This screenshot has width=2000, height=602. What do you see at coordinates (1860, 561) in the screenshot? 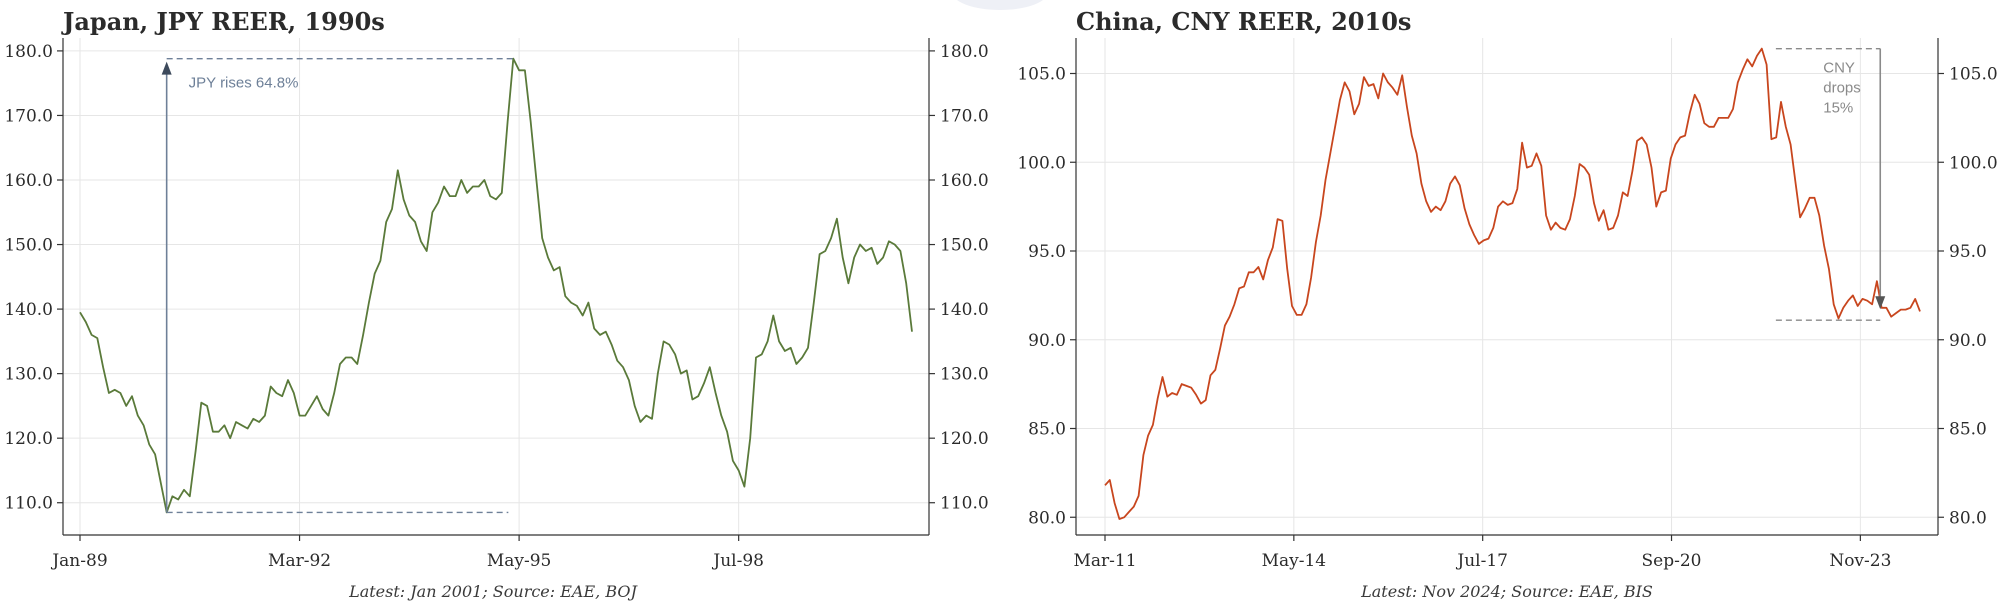
I see `x-tick-label: Nov-23` at bounding box center [1860, 561].